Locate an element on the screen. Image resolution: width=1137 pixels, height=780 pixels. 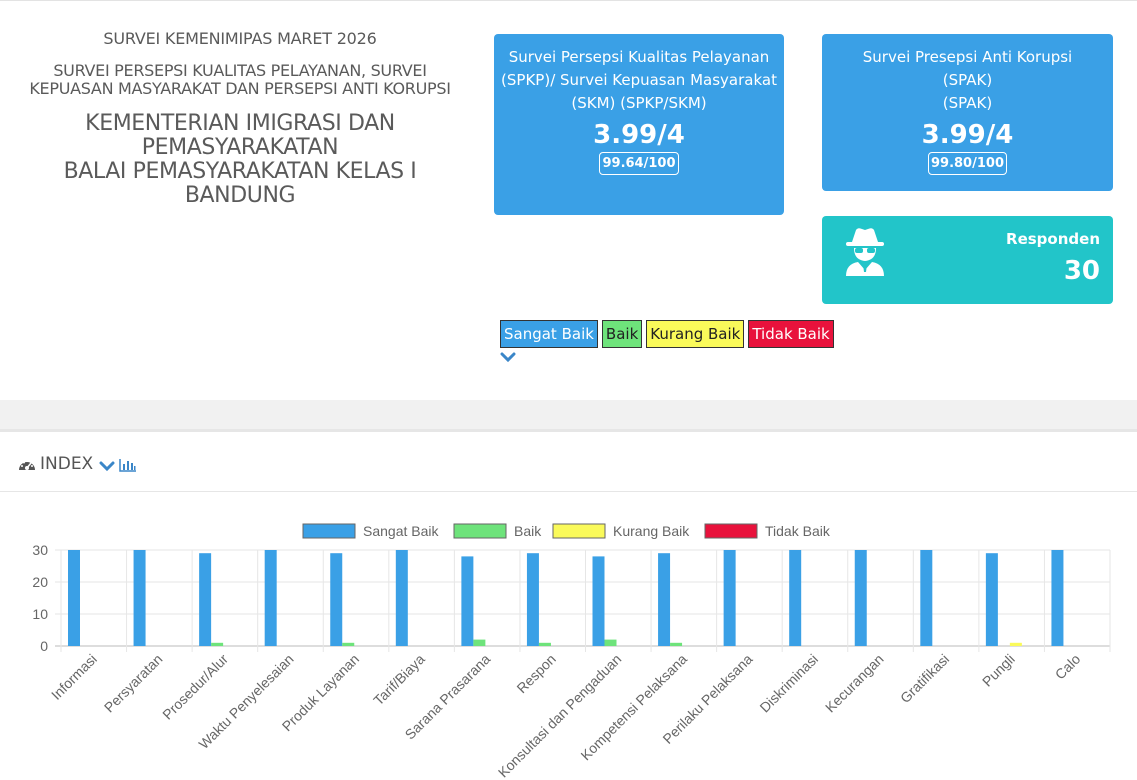
spak-title-line-3: (SPAK) is located at coordinates (967, 103).